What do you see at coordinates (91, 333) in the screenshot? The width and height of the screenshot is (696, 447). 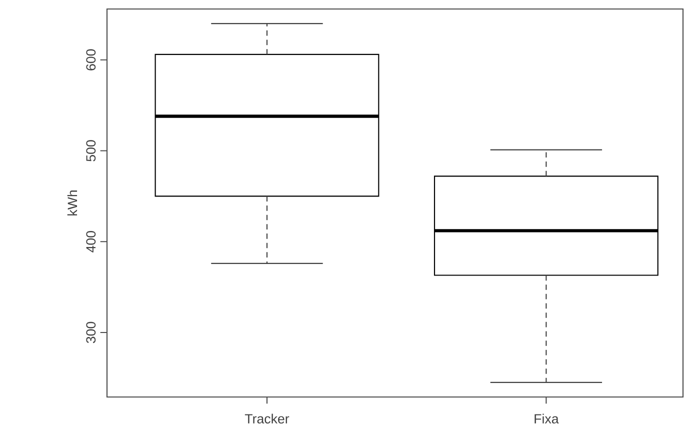 I see `y-tick-label: 300` at bounding box center [91, 333].